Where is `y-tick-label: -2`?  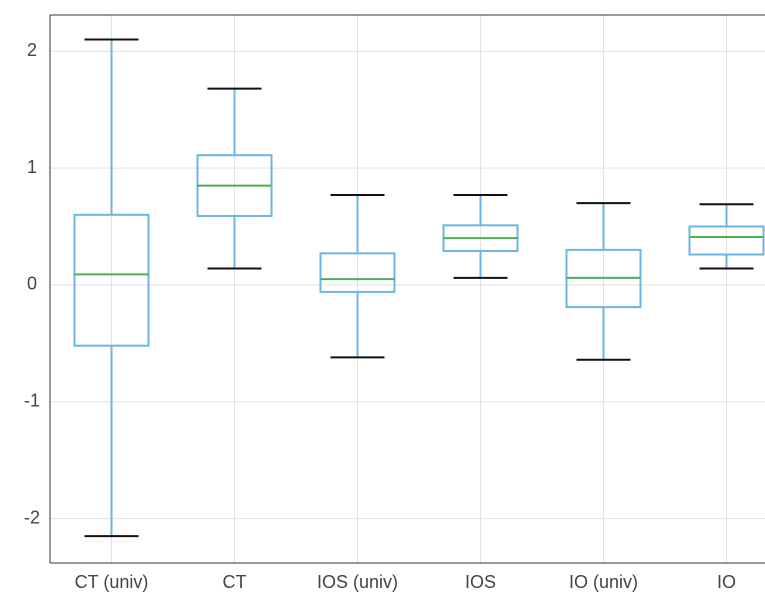
y-tick-label: -2 is located at coordinates (32, 517).